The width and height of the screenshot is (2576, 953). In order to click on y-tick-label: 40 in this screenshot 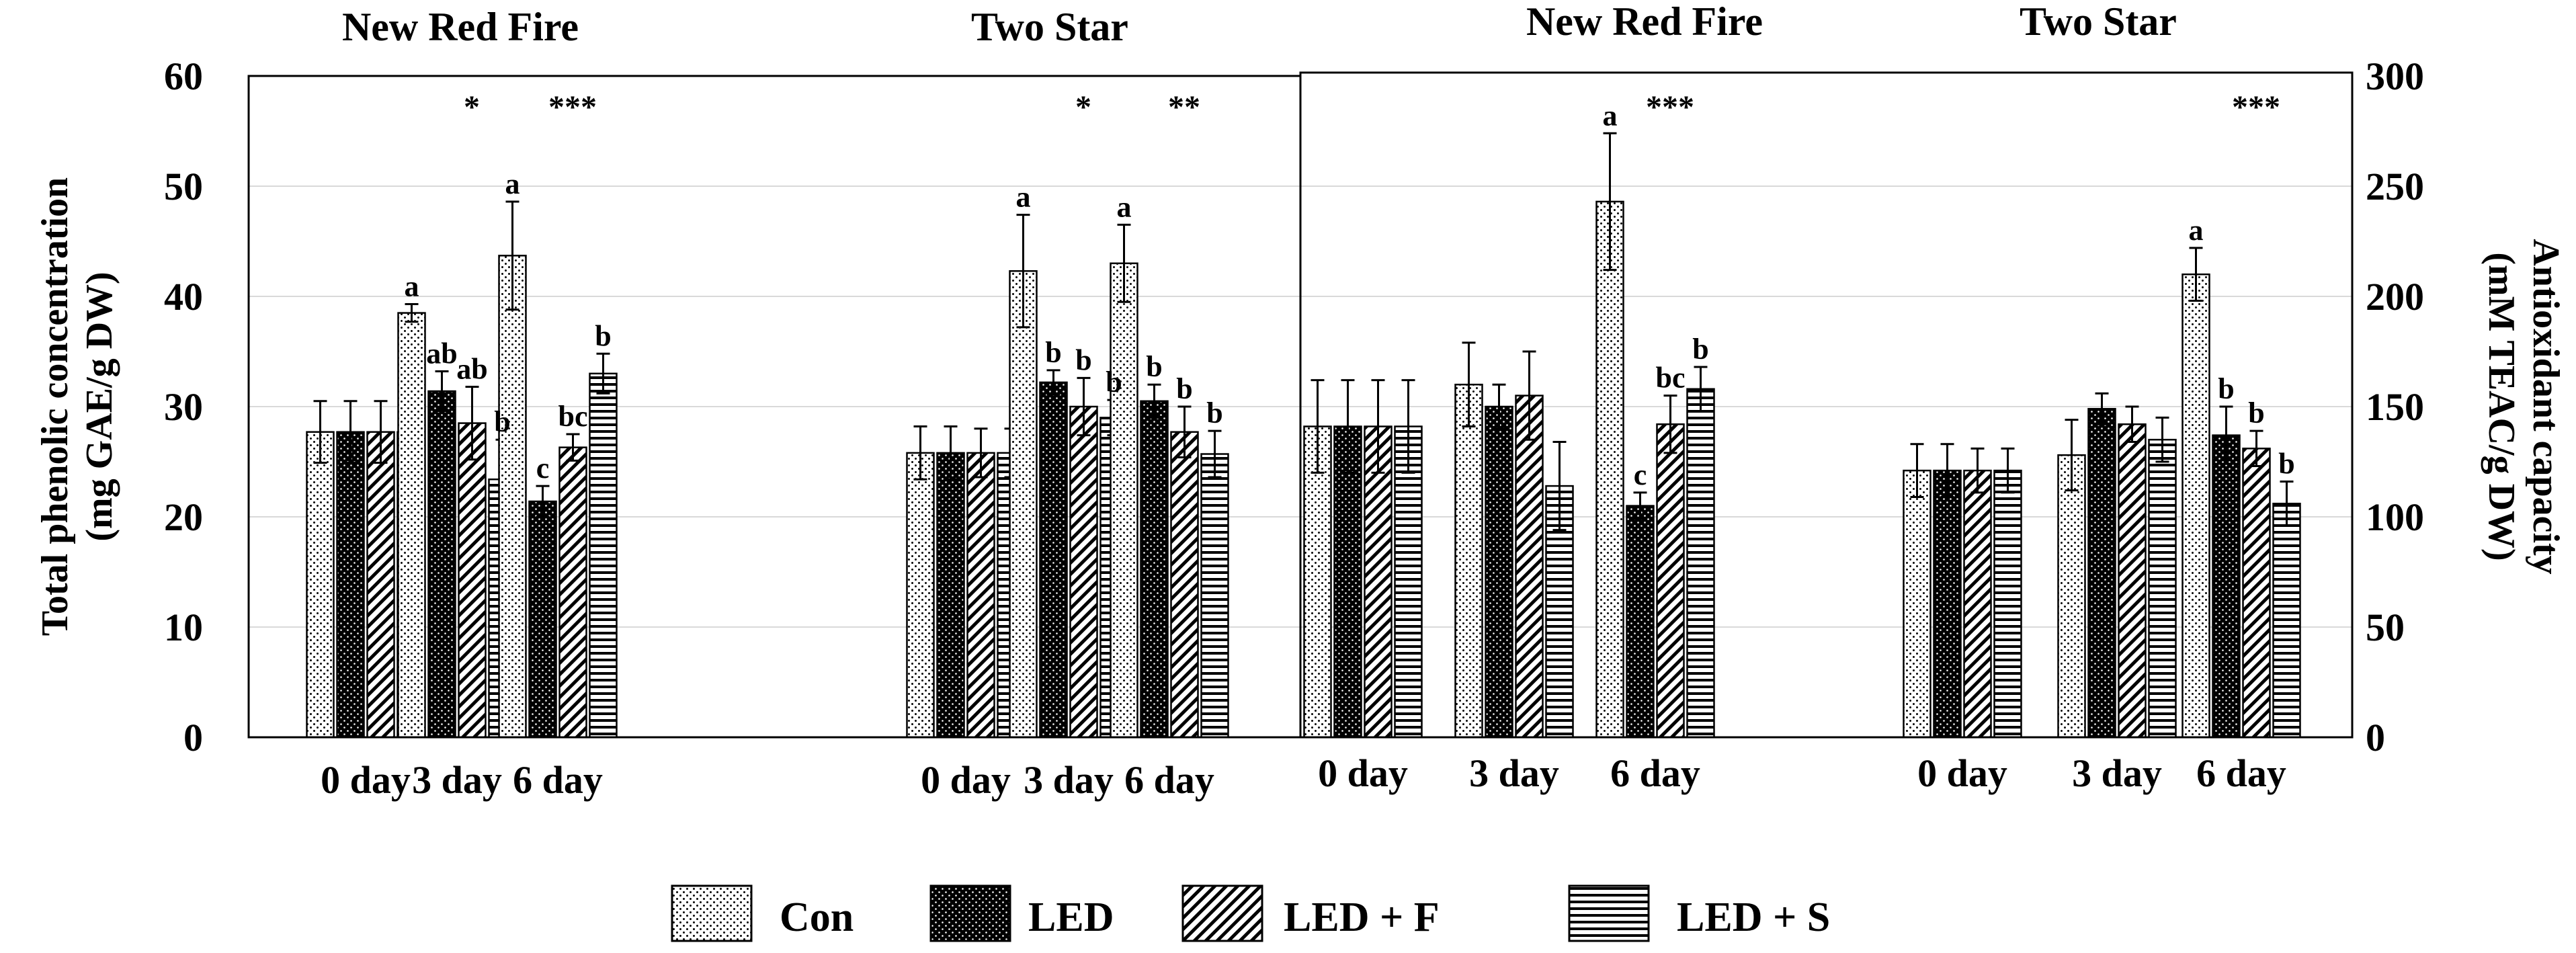, I will do `click(183, 297)`.